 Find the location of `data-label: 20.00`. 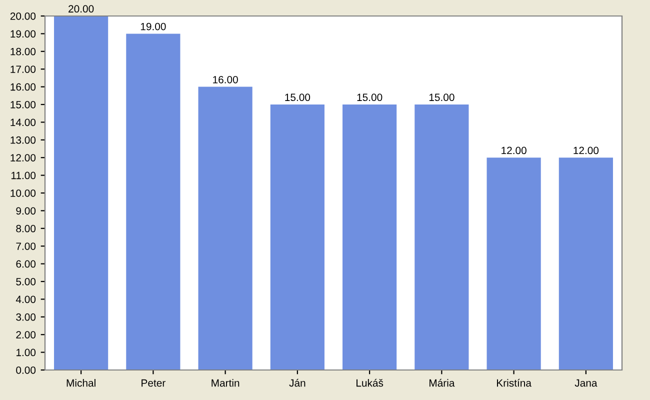

data-label: 20.00 is located at coordinates (81, 9).